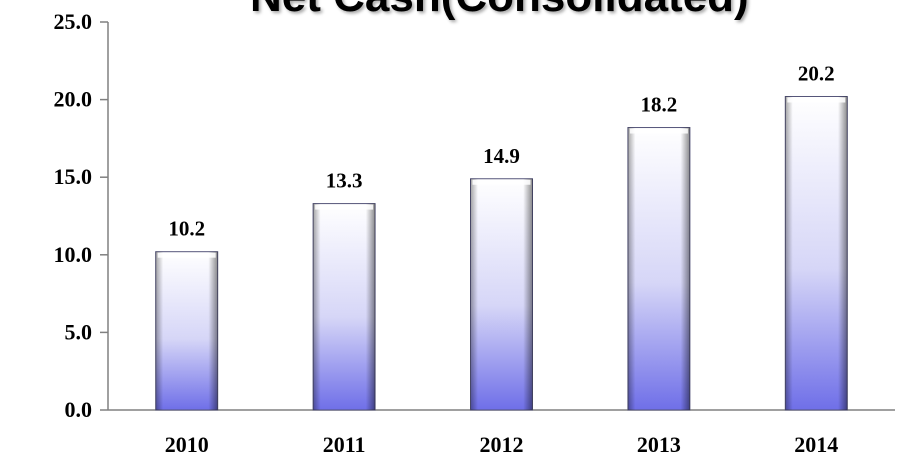 This screenshot has width=905, height=461. I want to click on x-category-label: 2012, so click(502, 444).